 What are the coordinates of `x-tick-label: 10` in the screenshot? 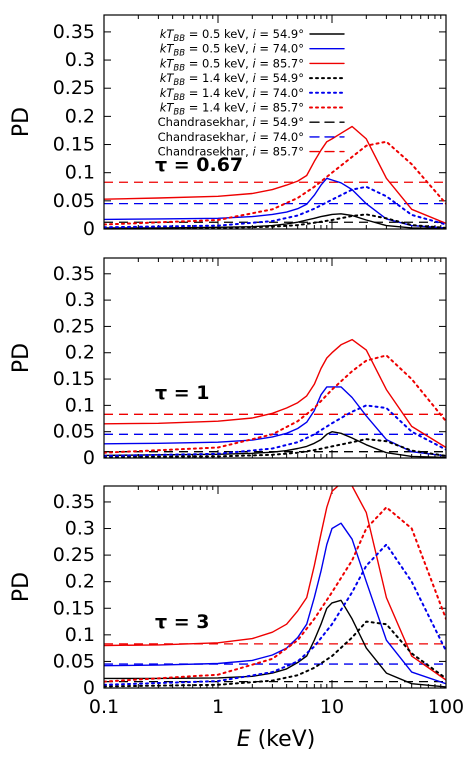 It's located at (332, 707).